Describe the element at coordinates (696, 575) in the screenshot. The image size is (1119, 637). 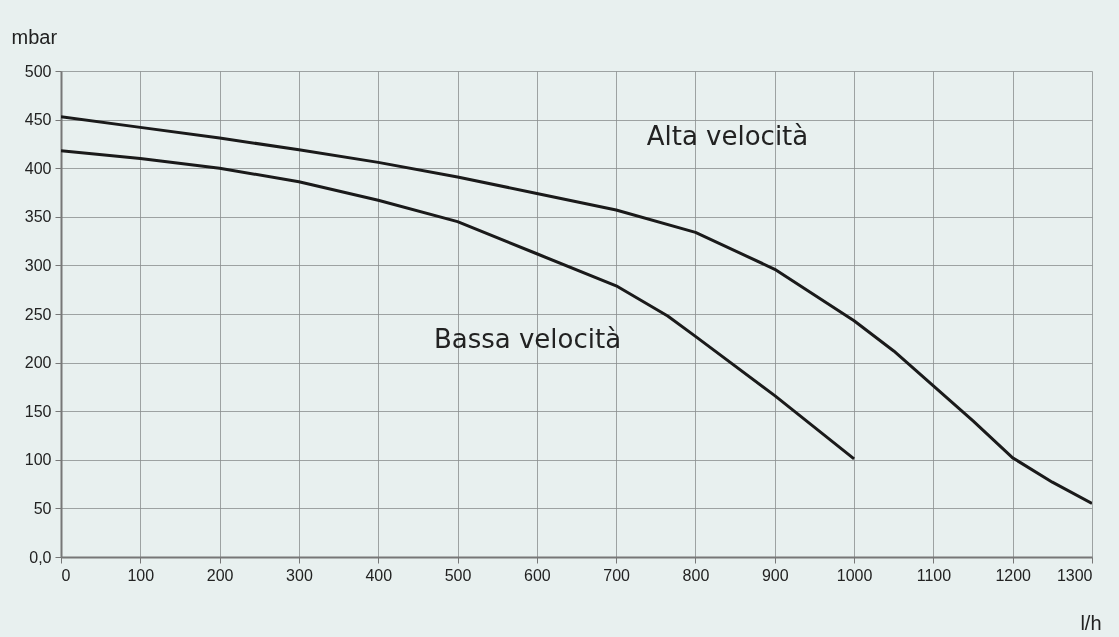
I see `x-tick-label: 800` at that location.